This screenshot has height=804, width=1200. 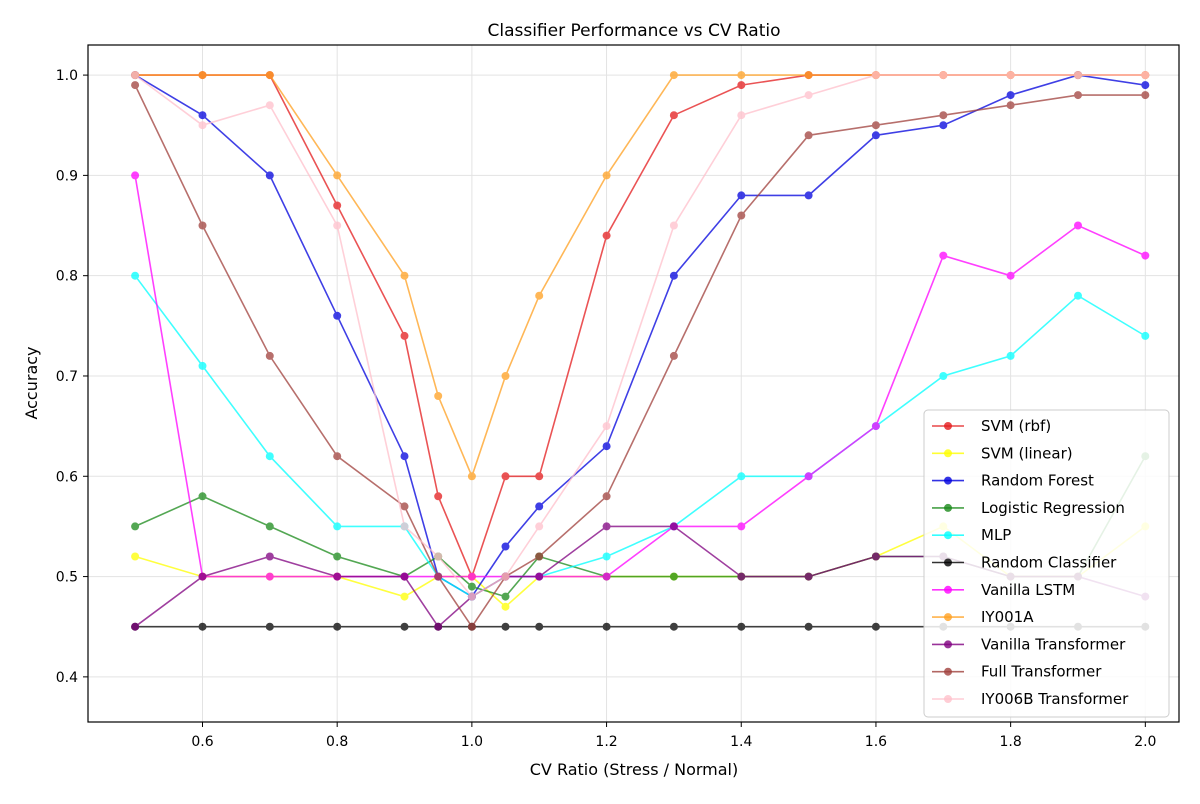 What do you see at coordinates (67, 578) in the screenshot?
I see `y-tick-label: 0.5` at bounding box center [67, 578].